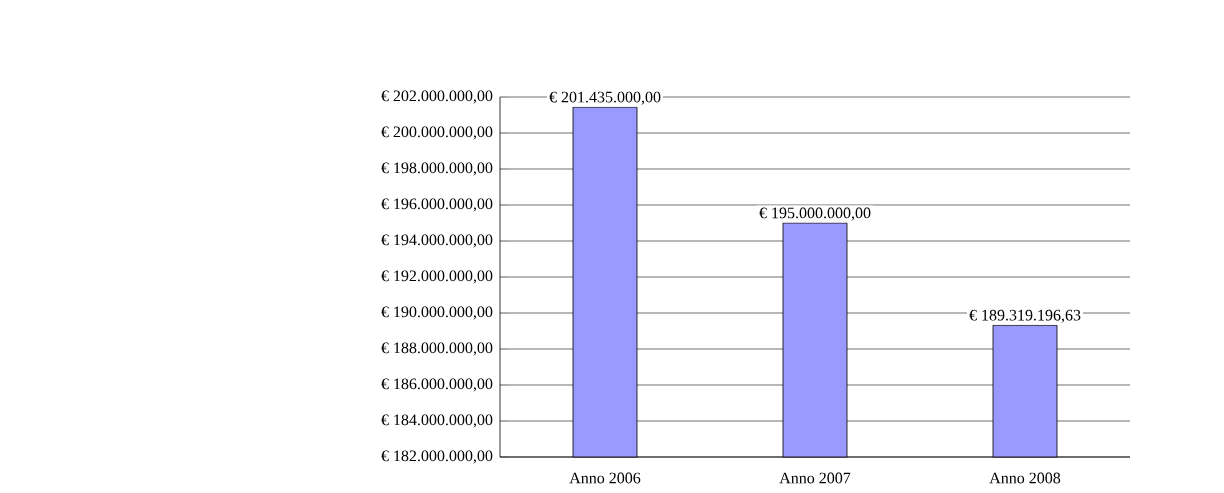  What do you see at coordinates (437, 313) in the screenshot?
I see `y-tick-label: € 190.000.000,00` at bounding box center [437, 313].